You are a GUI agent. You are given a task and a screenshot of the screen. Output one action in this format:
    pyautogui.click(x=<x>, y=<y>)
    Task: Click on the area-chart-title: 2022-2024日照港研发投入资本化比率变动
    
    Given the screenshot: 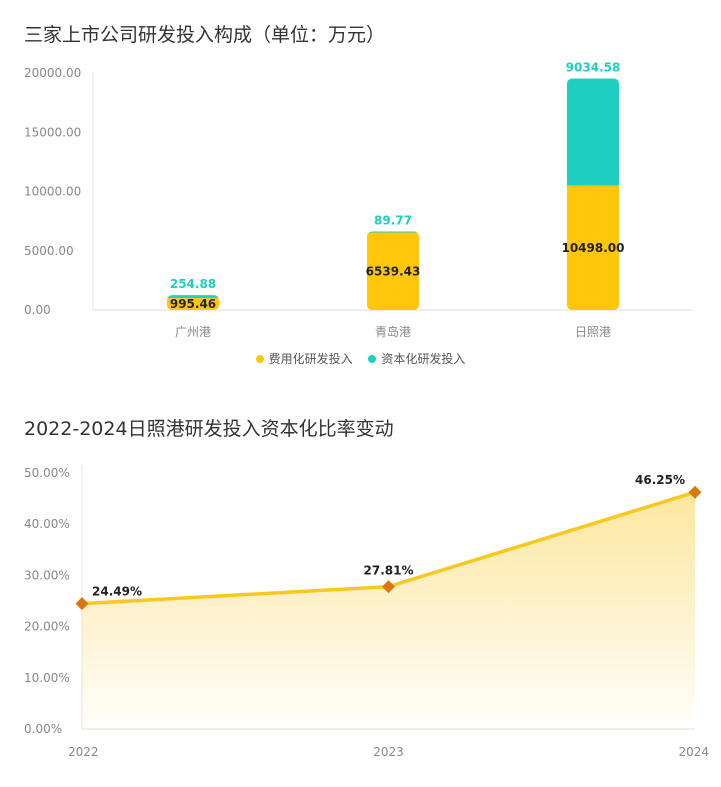 What is the action you would take?
    pyautogui.click(x=209, y=429)
    